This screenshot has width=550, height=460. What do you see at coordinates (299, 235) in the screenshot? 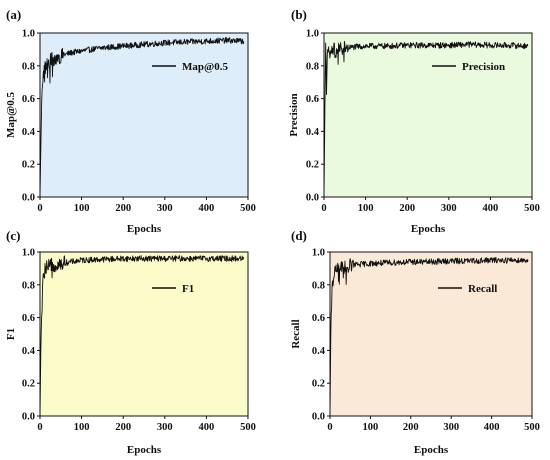
I see `panel-label: (d)` at bounding box center [299, 235].